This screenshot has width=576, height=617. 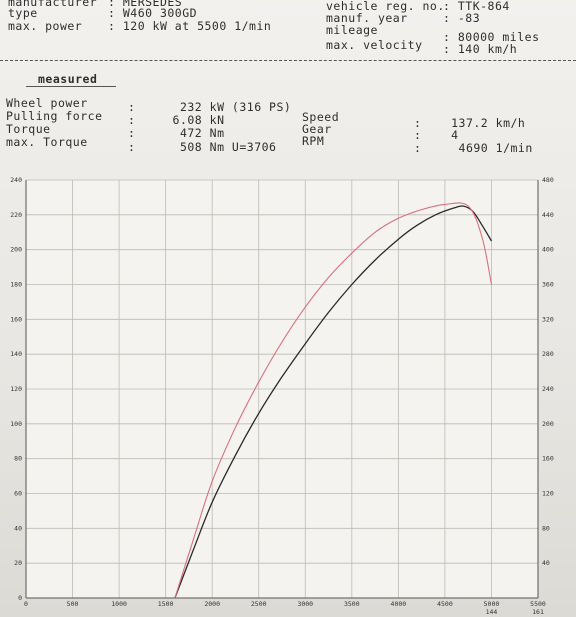 I want to click on y-right-tick-label: 320, so click(x=548, y=319).